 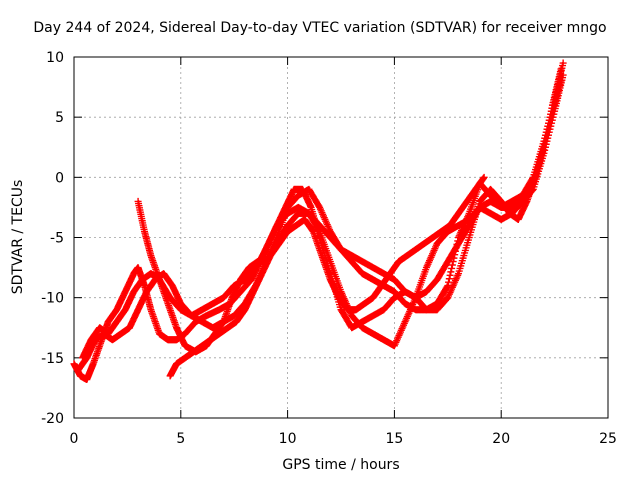 What do you see at coordinates (341, 465) in the screenshot?
I see `x-axis-label: GPS time / hours` at bounding box center [341, 465].